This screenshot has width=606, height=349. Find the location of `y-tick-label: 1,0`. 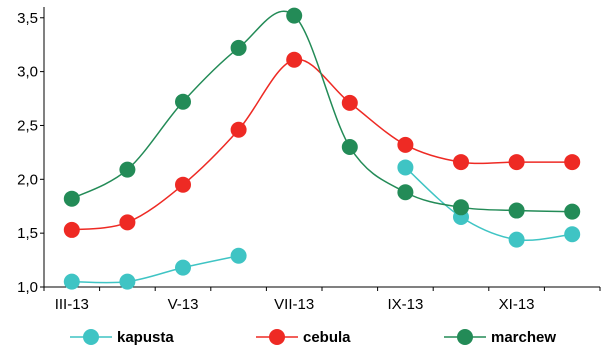

y-tick-label: 1,0 is located at coordinates (27, 287).